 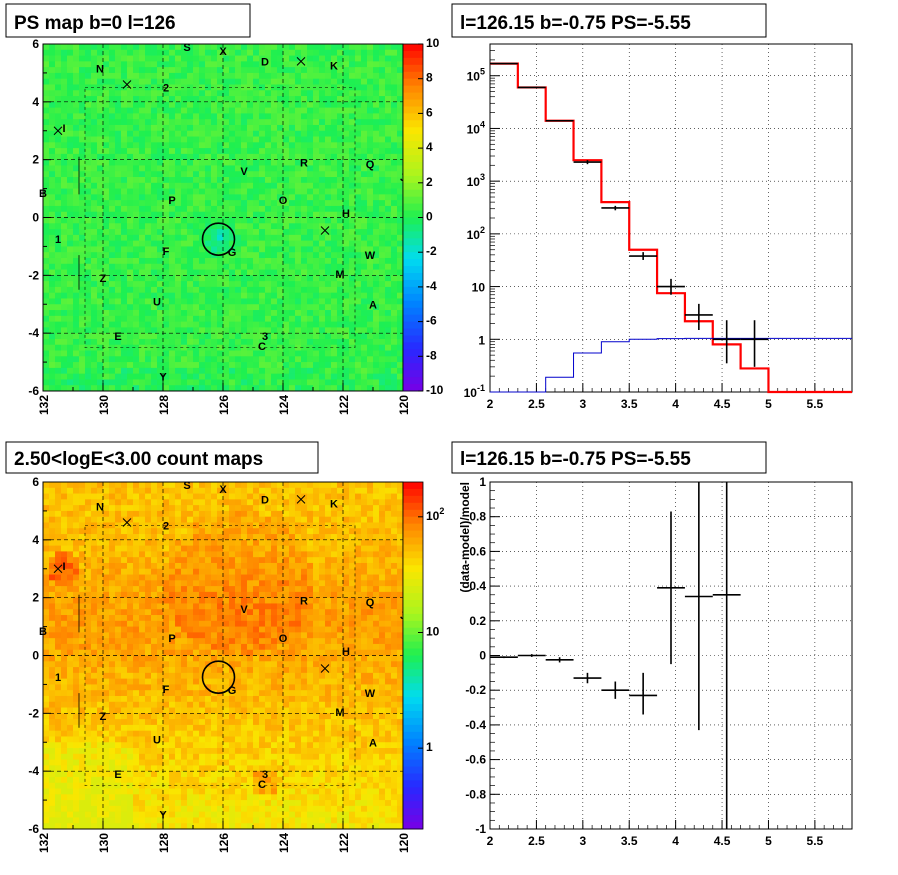 I want to click on source-label: V, so click(x=244, y=172).